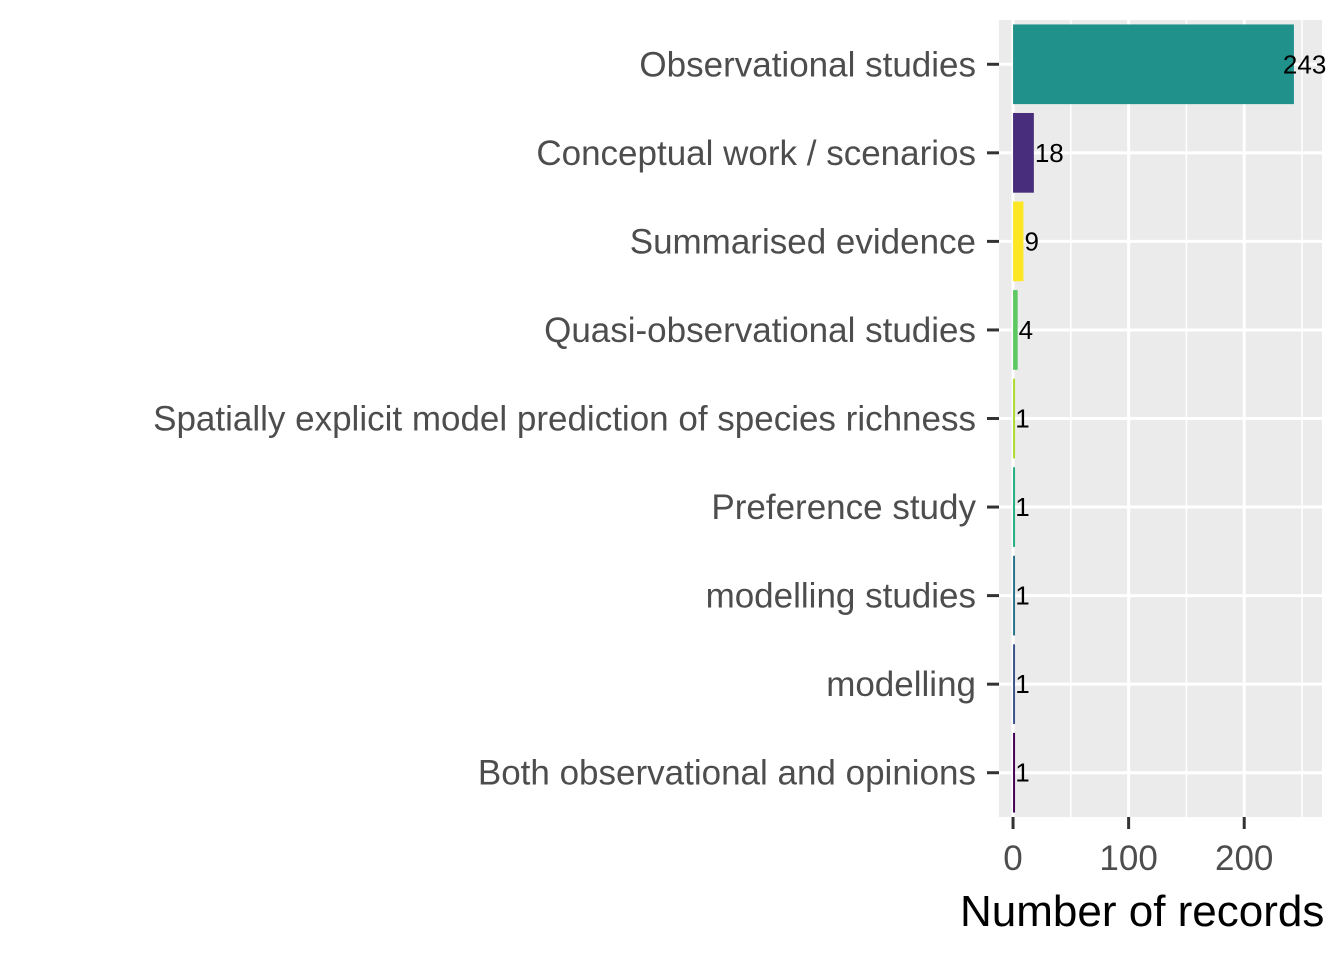 The width and height of the screenshot is (1344, 960). Describe the element at coordinates (1128, 823) in the screenshot. I see `x-axis-ticks` at that location.